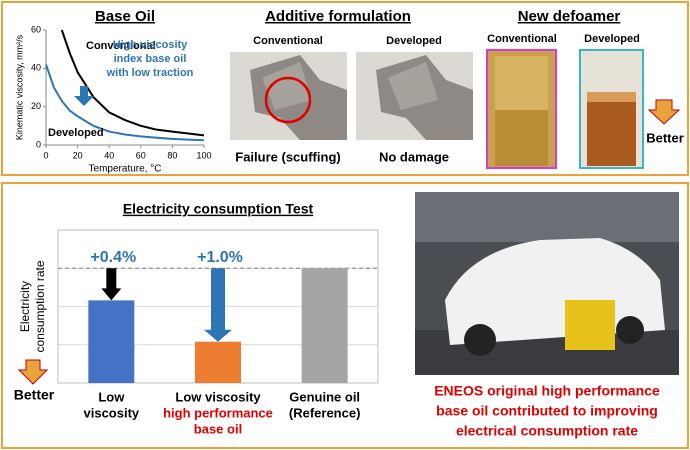 Image resolution: width=690 pixels, height=450 pixels. Describe the element at coordinates (121, 46) in the screenshot. I see `series-label: Conventional` at that location.